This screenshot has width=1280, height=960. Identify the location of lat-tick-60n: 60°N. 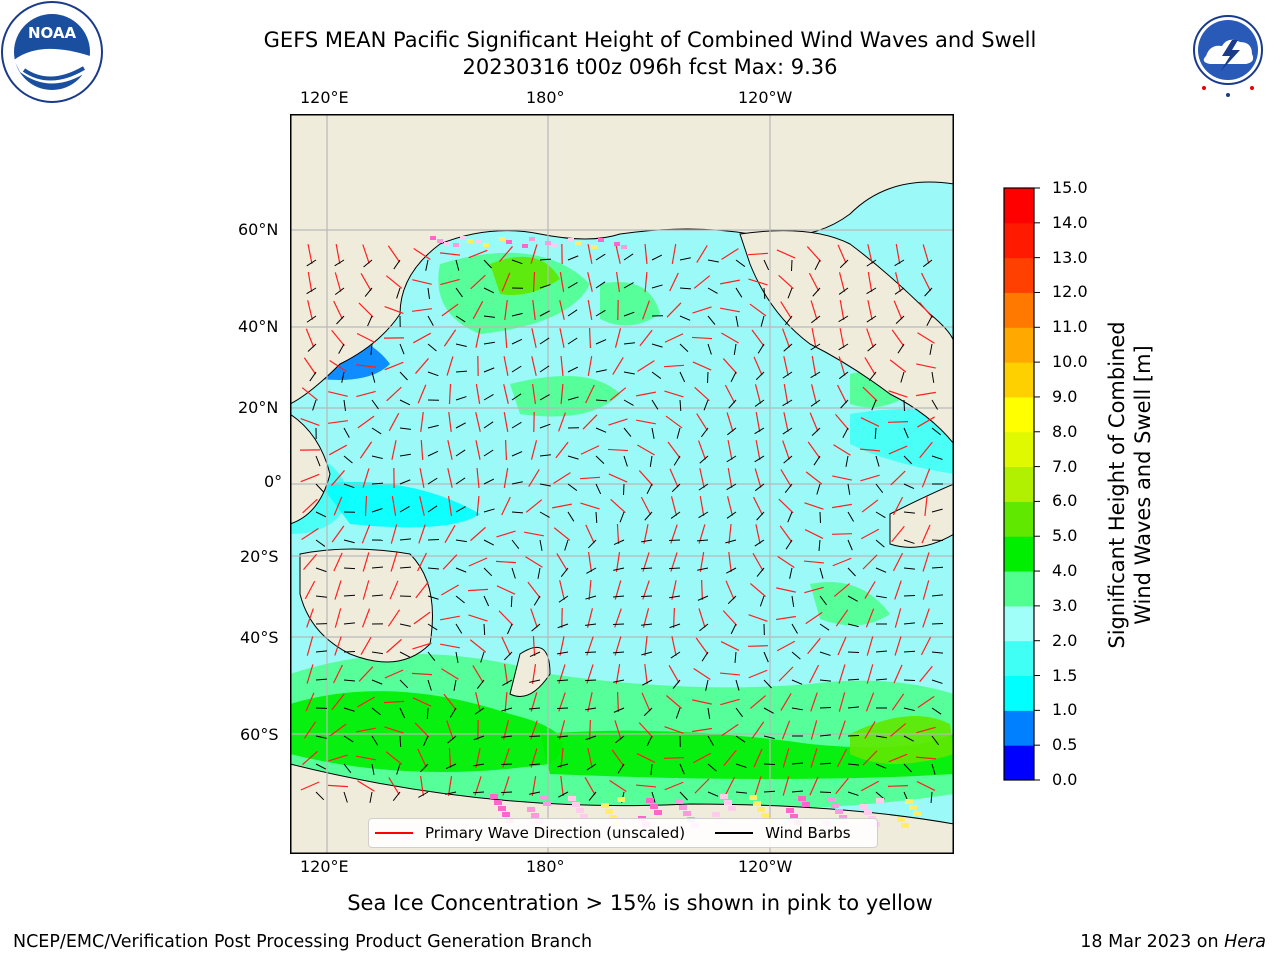
(258, 229).